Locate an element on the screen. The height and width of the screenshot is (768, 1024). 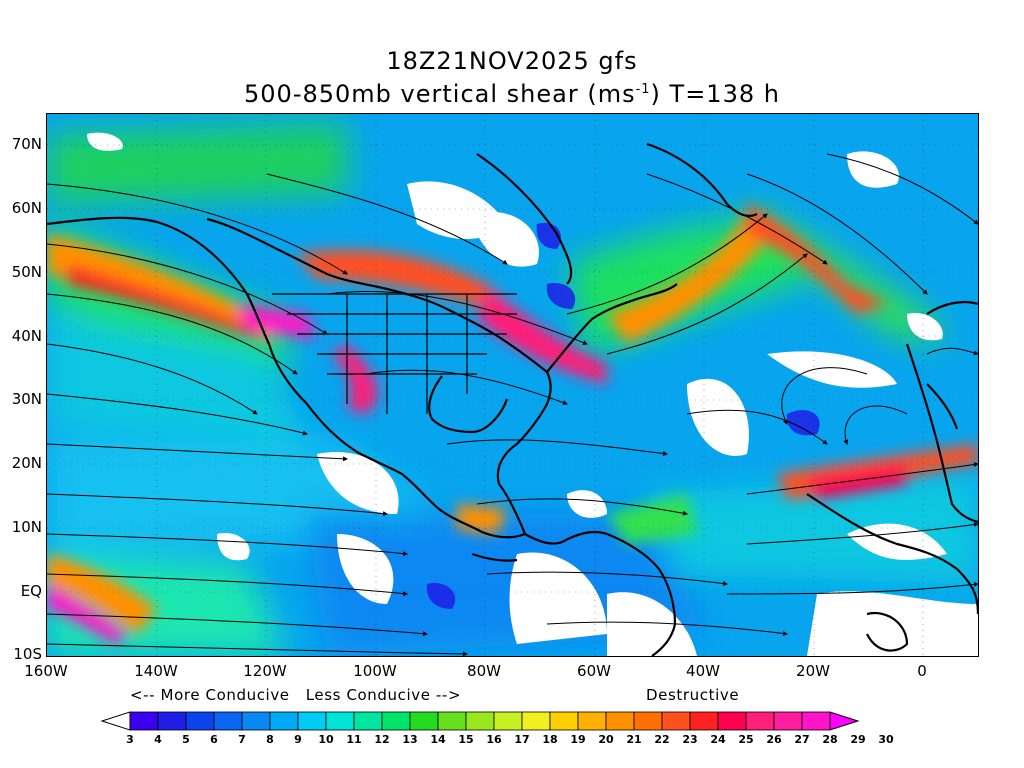
destructive-caption: Destructive is located at coordinates (693, 695).